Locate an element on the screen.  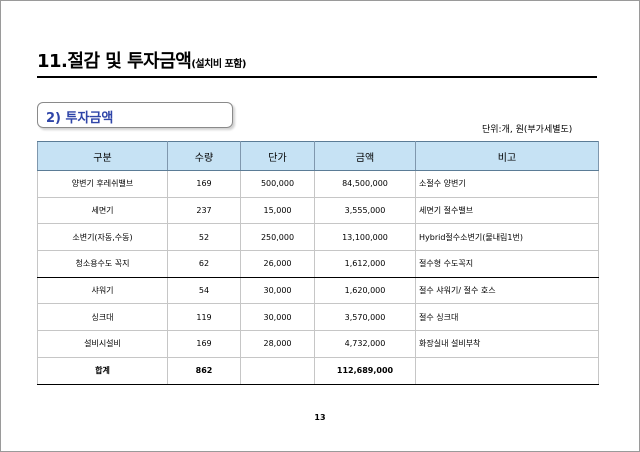
table-row: 샤워기 54 30,000 1,620,000 절수 샤워기/ 절수 호스 is located at coordinates (318, 291).